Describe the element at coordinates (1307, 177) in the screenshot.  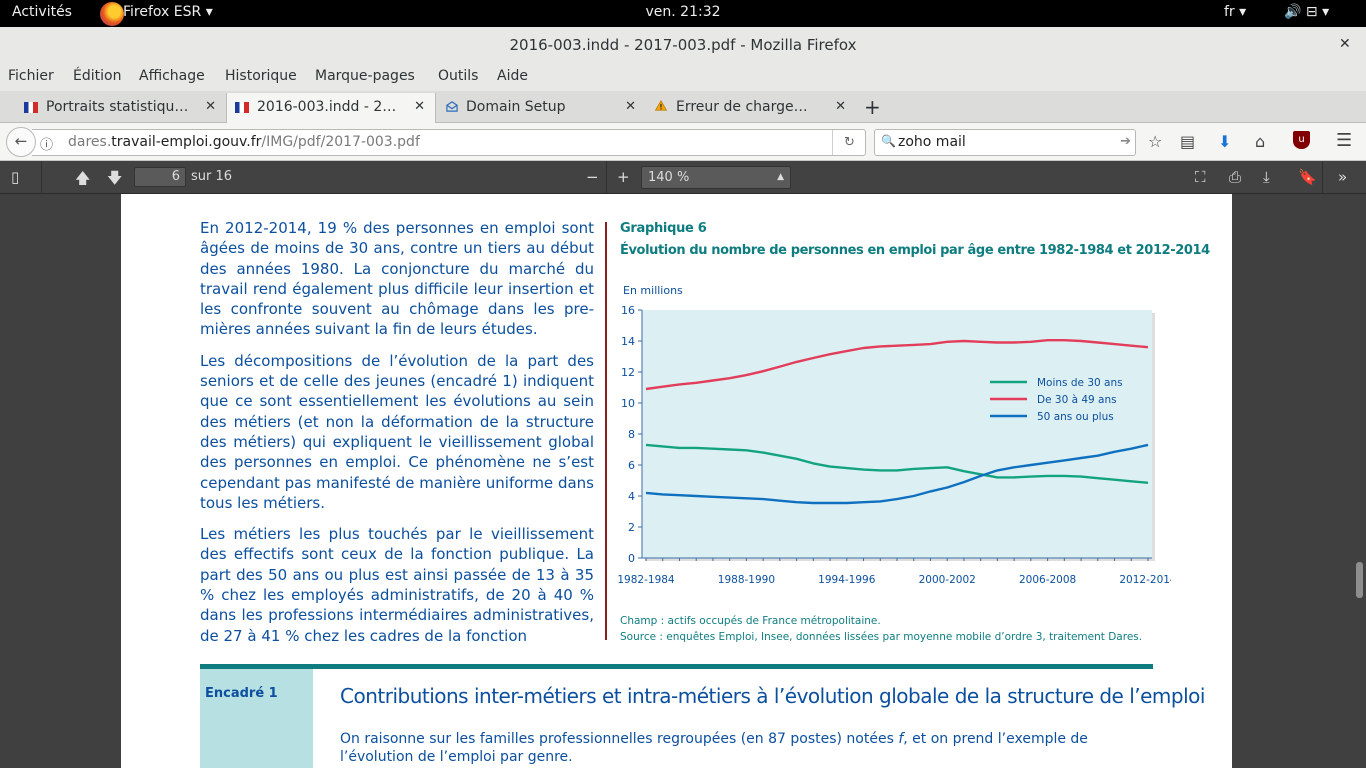
I see `bookmark-icon: 🔖` at that location.